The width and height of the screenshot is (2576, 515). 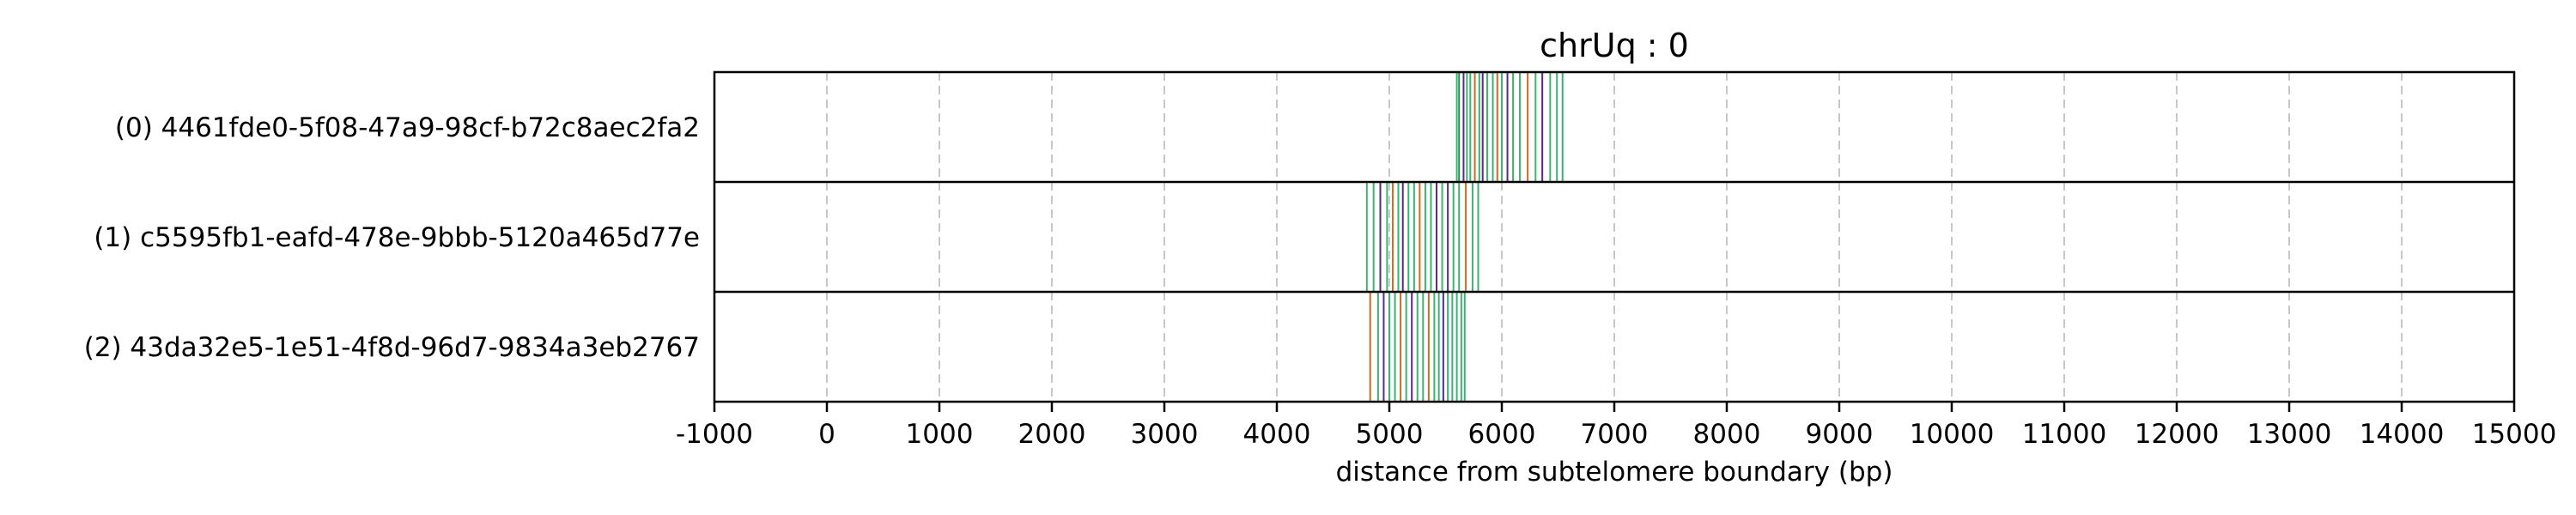 What do you see at coordinates (1165, 434) in the screenshot?
I see `x-tick-label: 3000` at bounding box center [1165, 434].